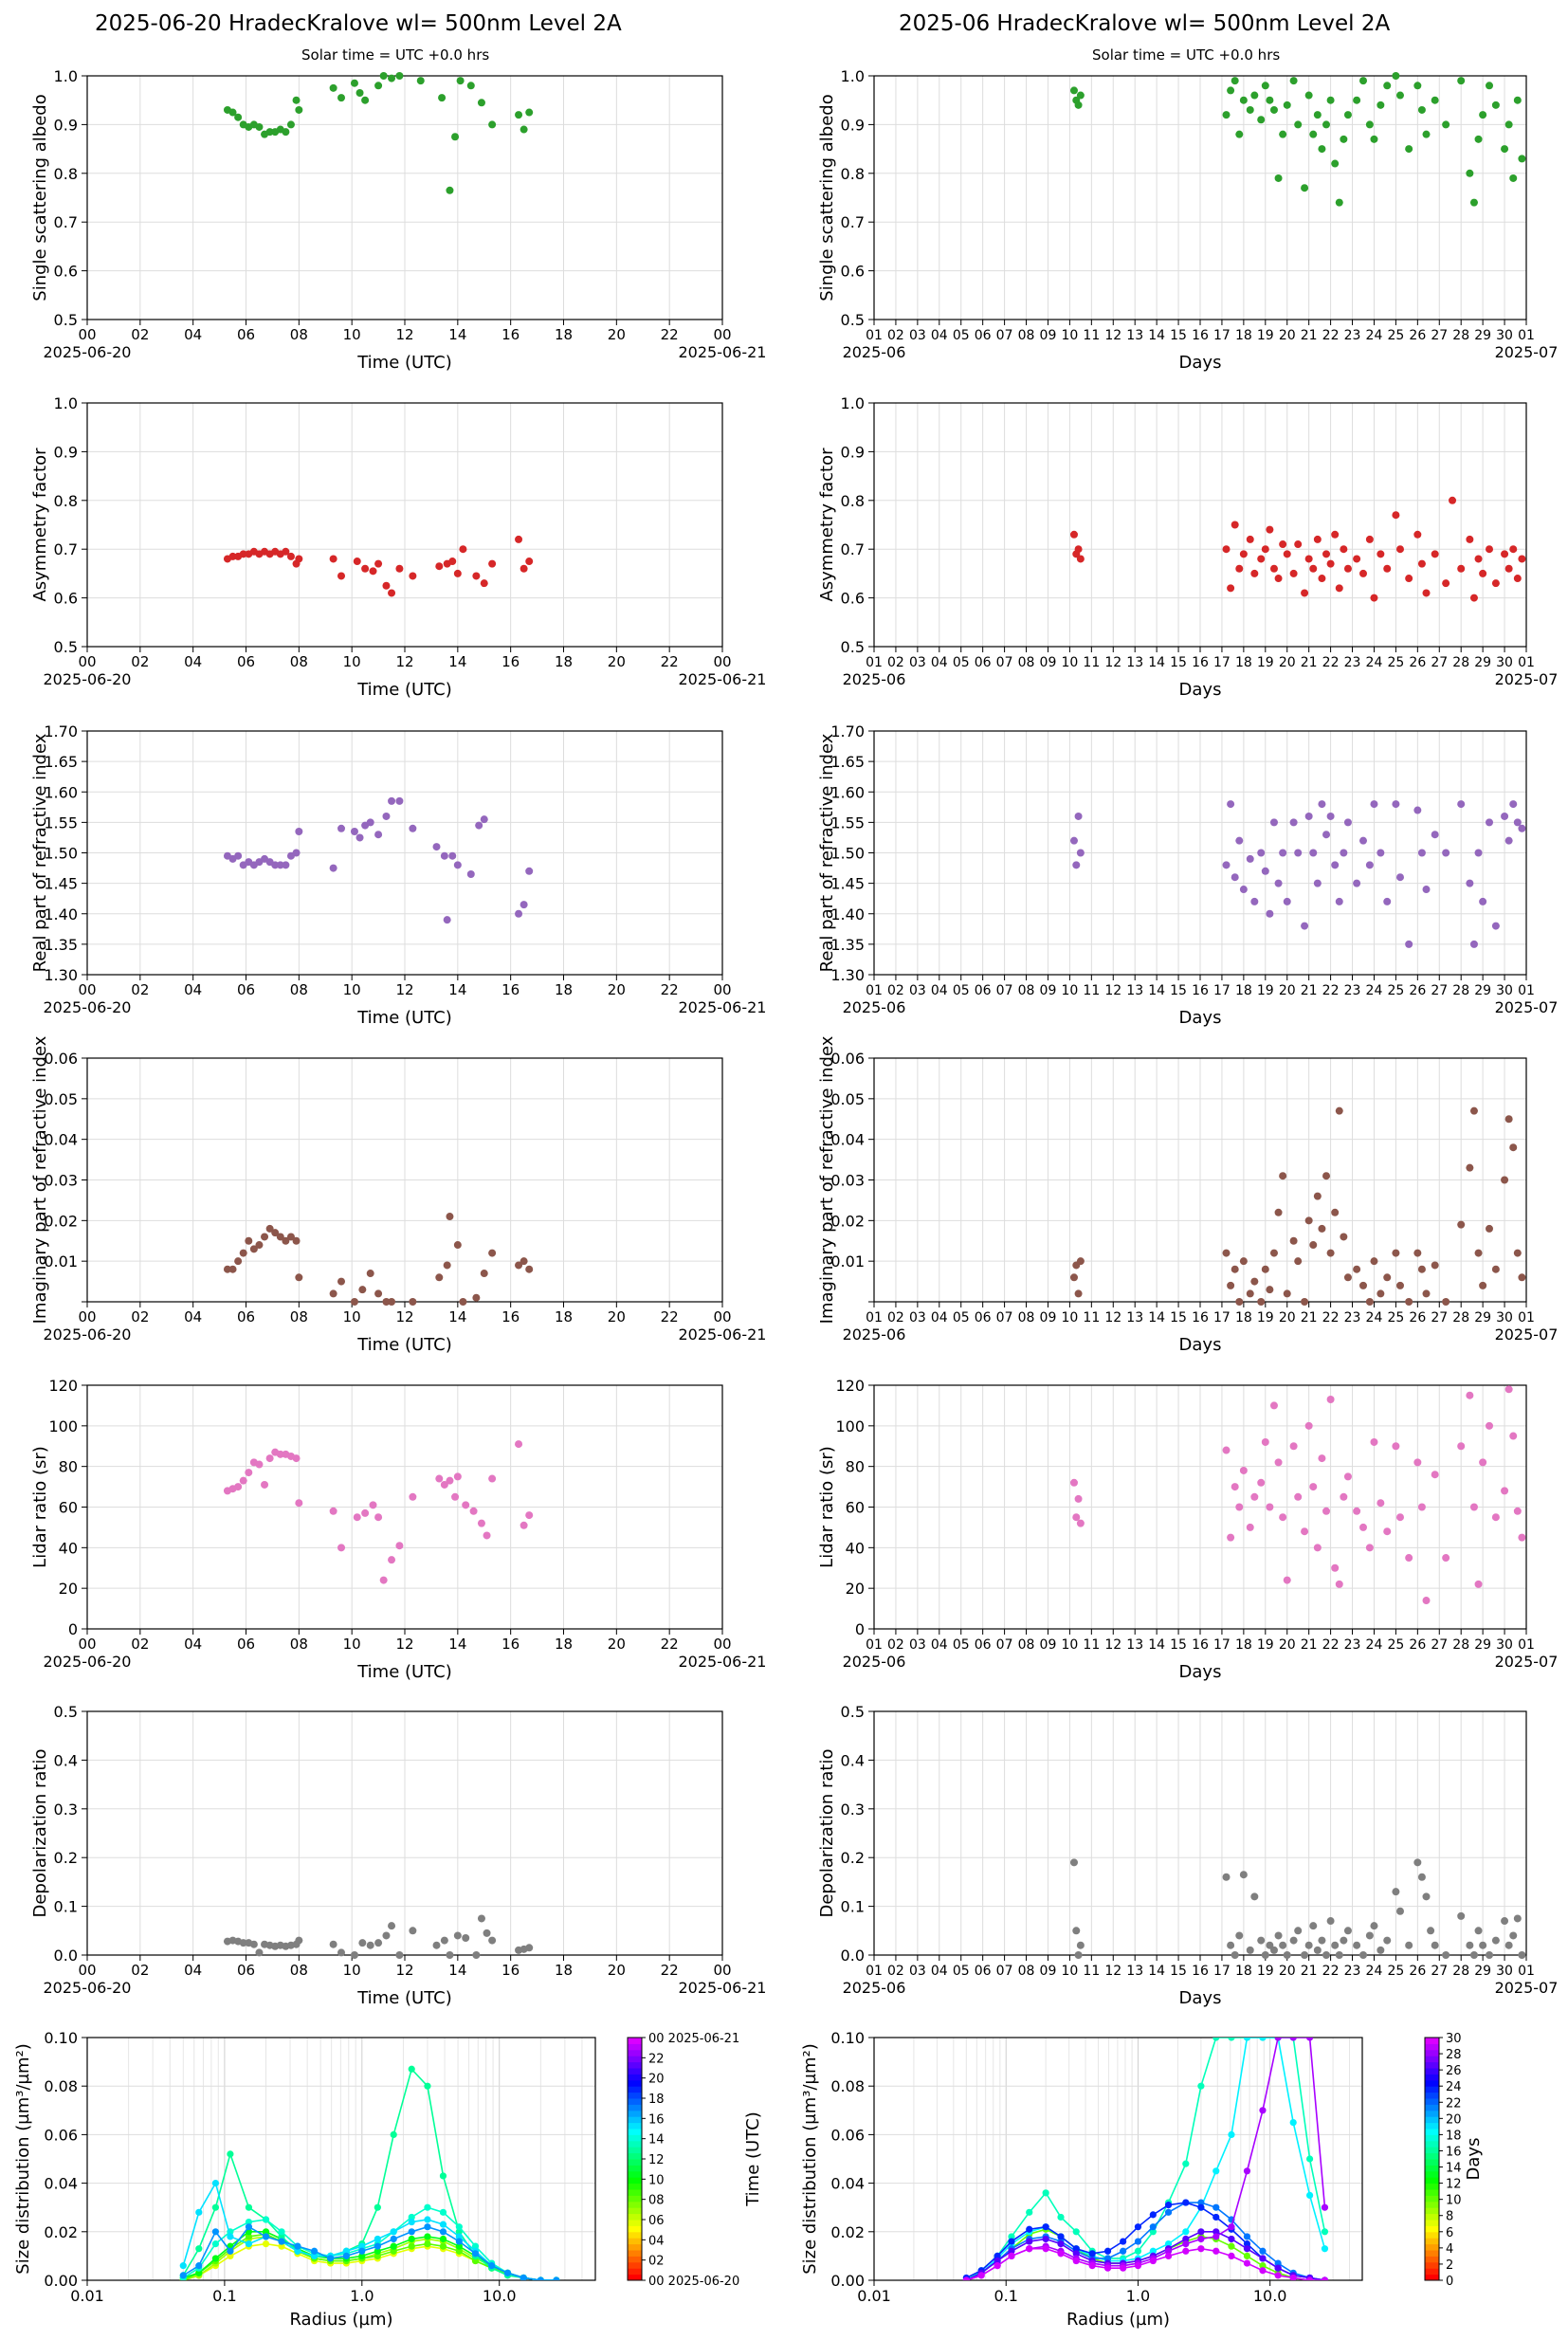 Image resolution: width=1568 pixels, height=2340 pixels. I want to click on monthly-1-ytick-label: 0.6, so click(853, 599).